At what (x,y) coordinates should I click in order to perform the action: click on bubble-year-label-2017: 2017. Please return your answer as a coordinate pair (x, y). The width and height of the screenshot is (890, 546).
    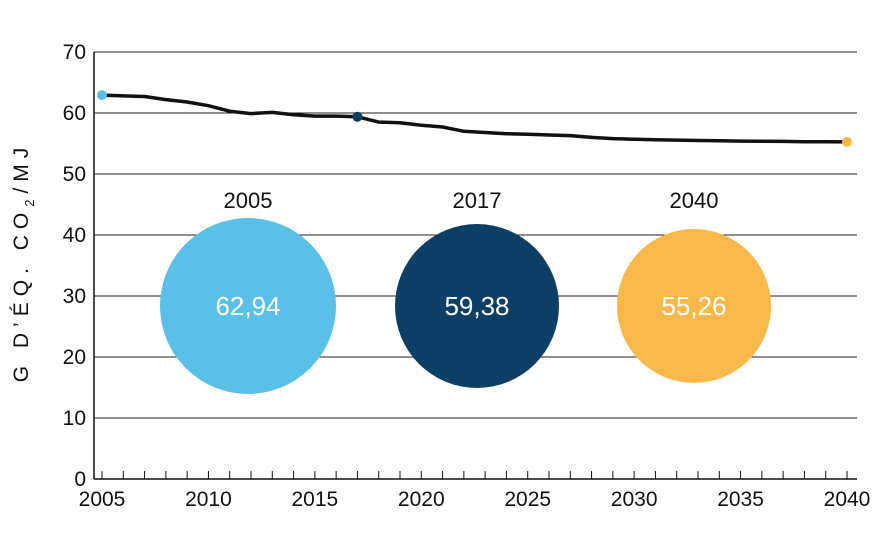
    Looking at the image, I should click on (477, 200).